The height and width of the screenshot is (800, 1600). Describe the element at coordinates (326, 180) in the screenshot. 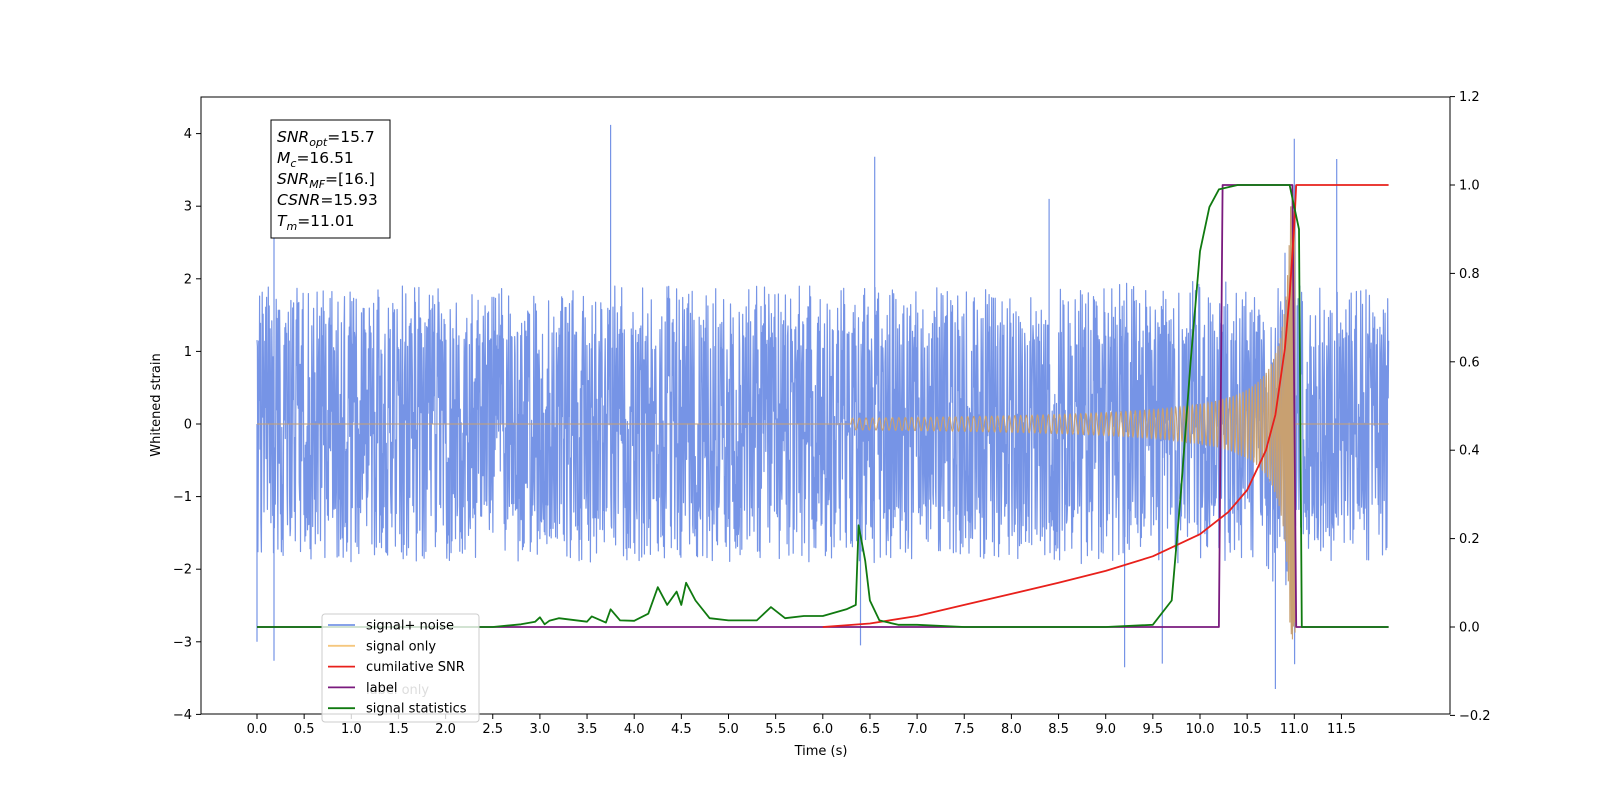

I see `info-line: SNRMF=[16.]` at that location.